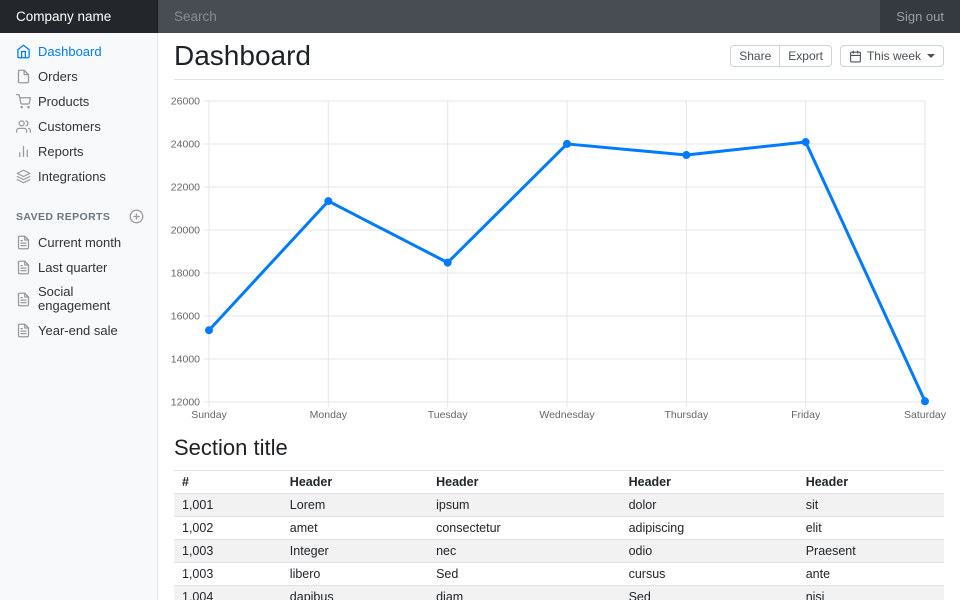 The image size is (960, 600). I want to click on sidebar-item-products: Products, so click(79, 101).